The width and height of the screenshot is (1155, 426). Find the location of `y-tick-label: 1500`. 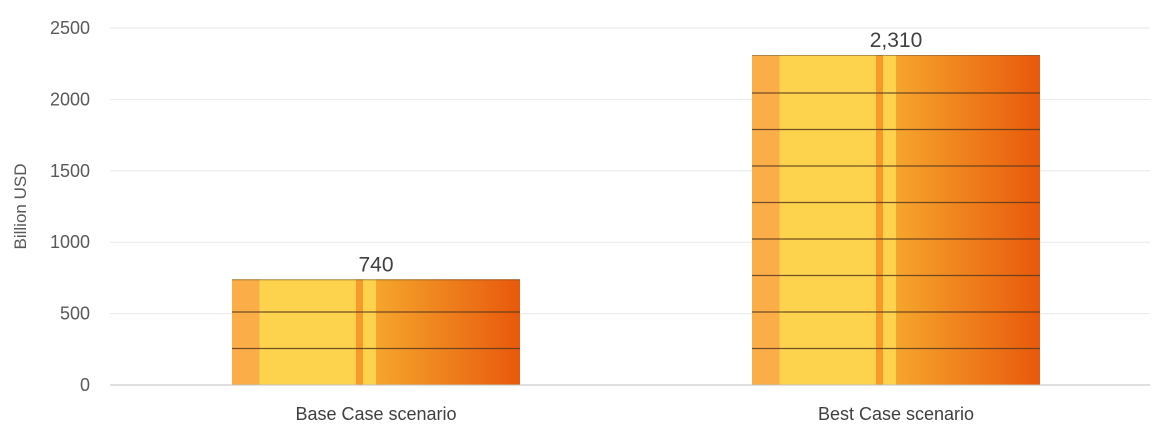

y-tick-label: 1500 is located at coordinates (70, 171).